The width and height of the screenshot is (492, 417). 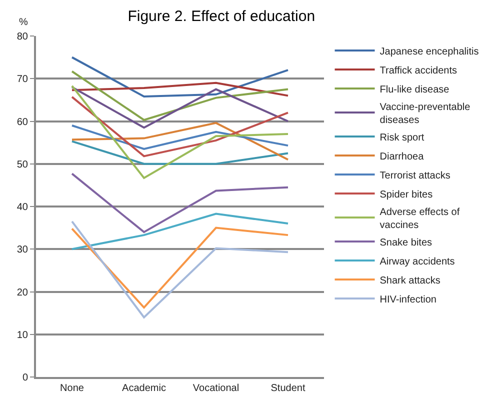 What do you see at coordinates (216, 388) in the screenshot?
I see `x-tick-label: Vocational` at bounding box center [216, 388].